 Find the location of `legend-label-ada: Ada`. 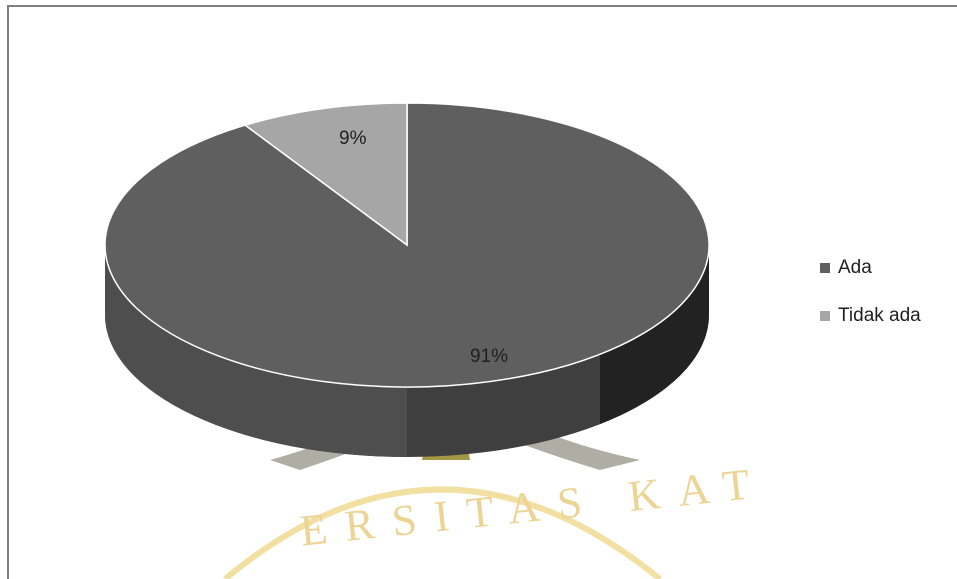

legend-label-ada: Ada is located at coordinates (855, 267).